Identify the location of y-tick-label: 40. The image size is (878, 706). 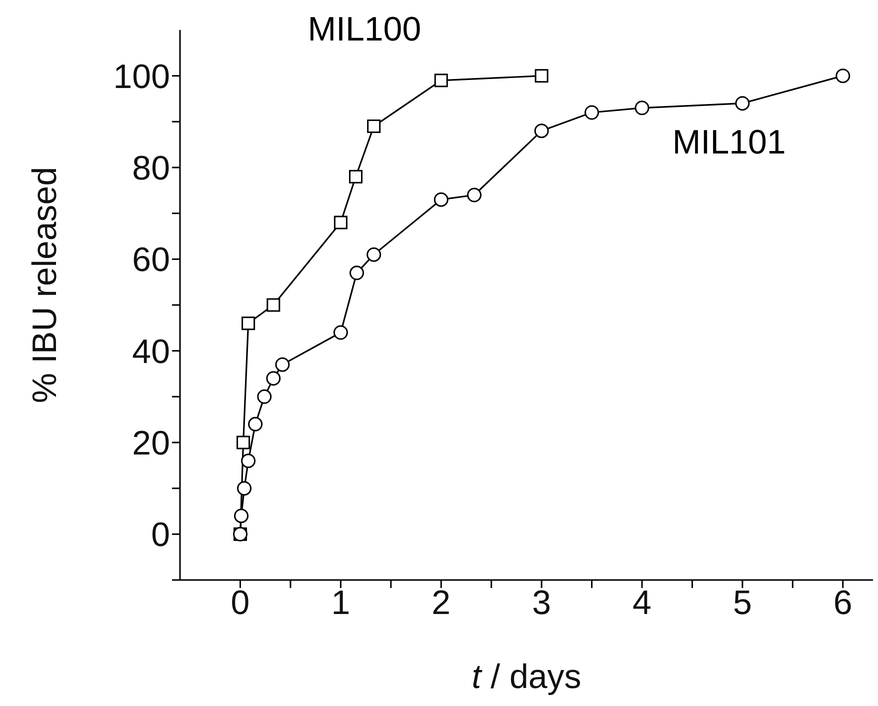
(151, 351).